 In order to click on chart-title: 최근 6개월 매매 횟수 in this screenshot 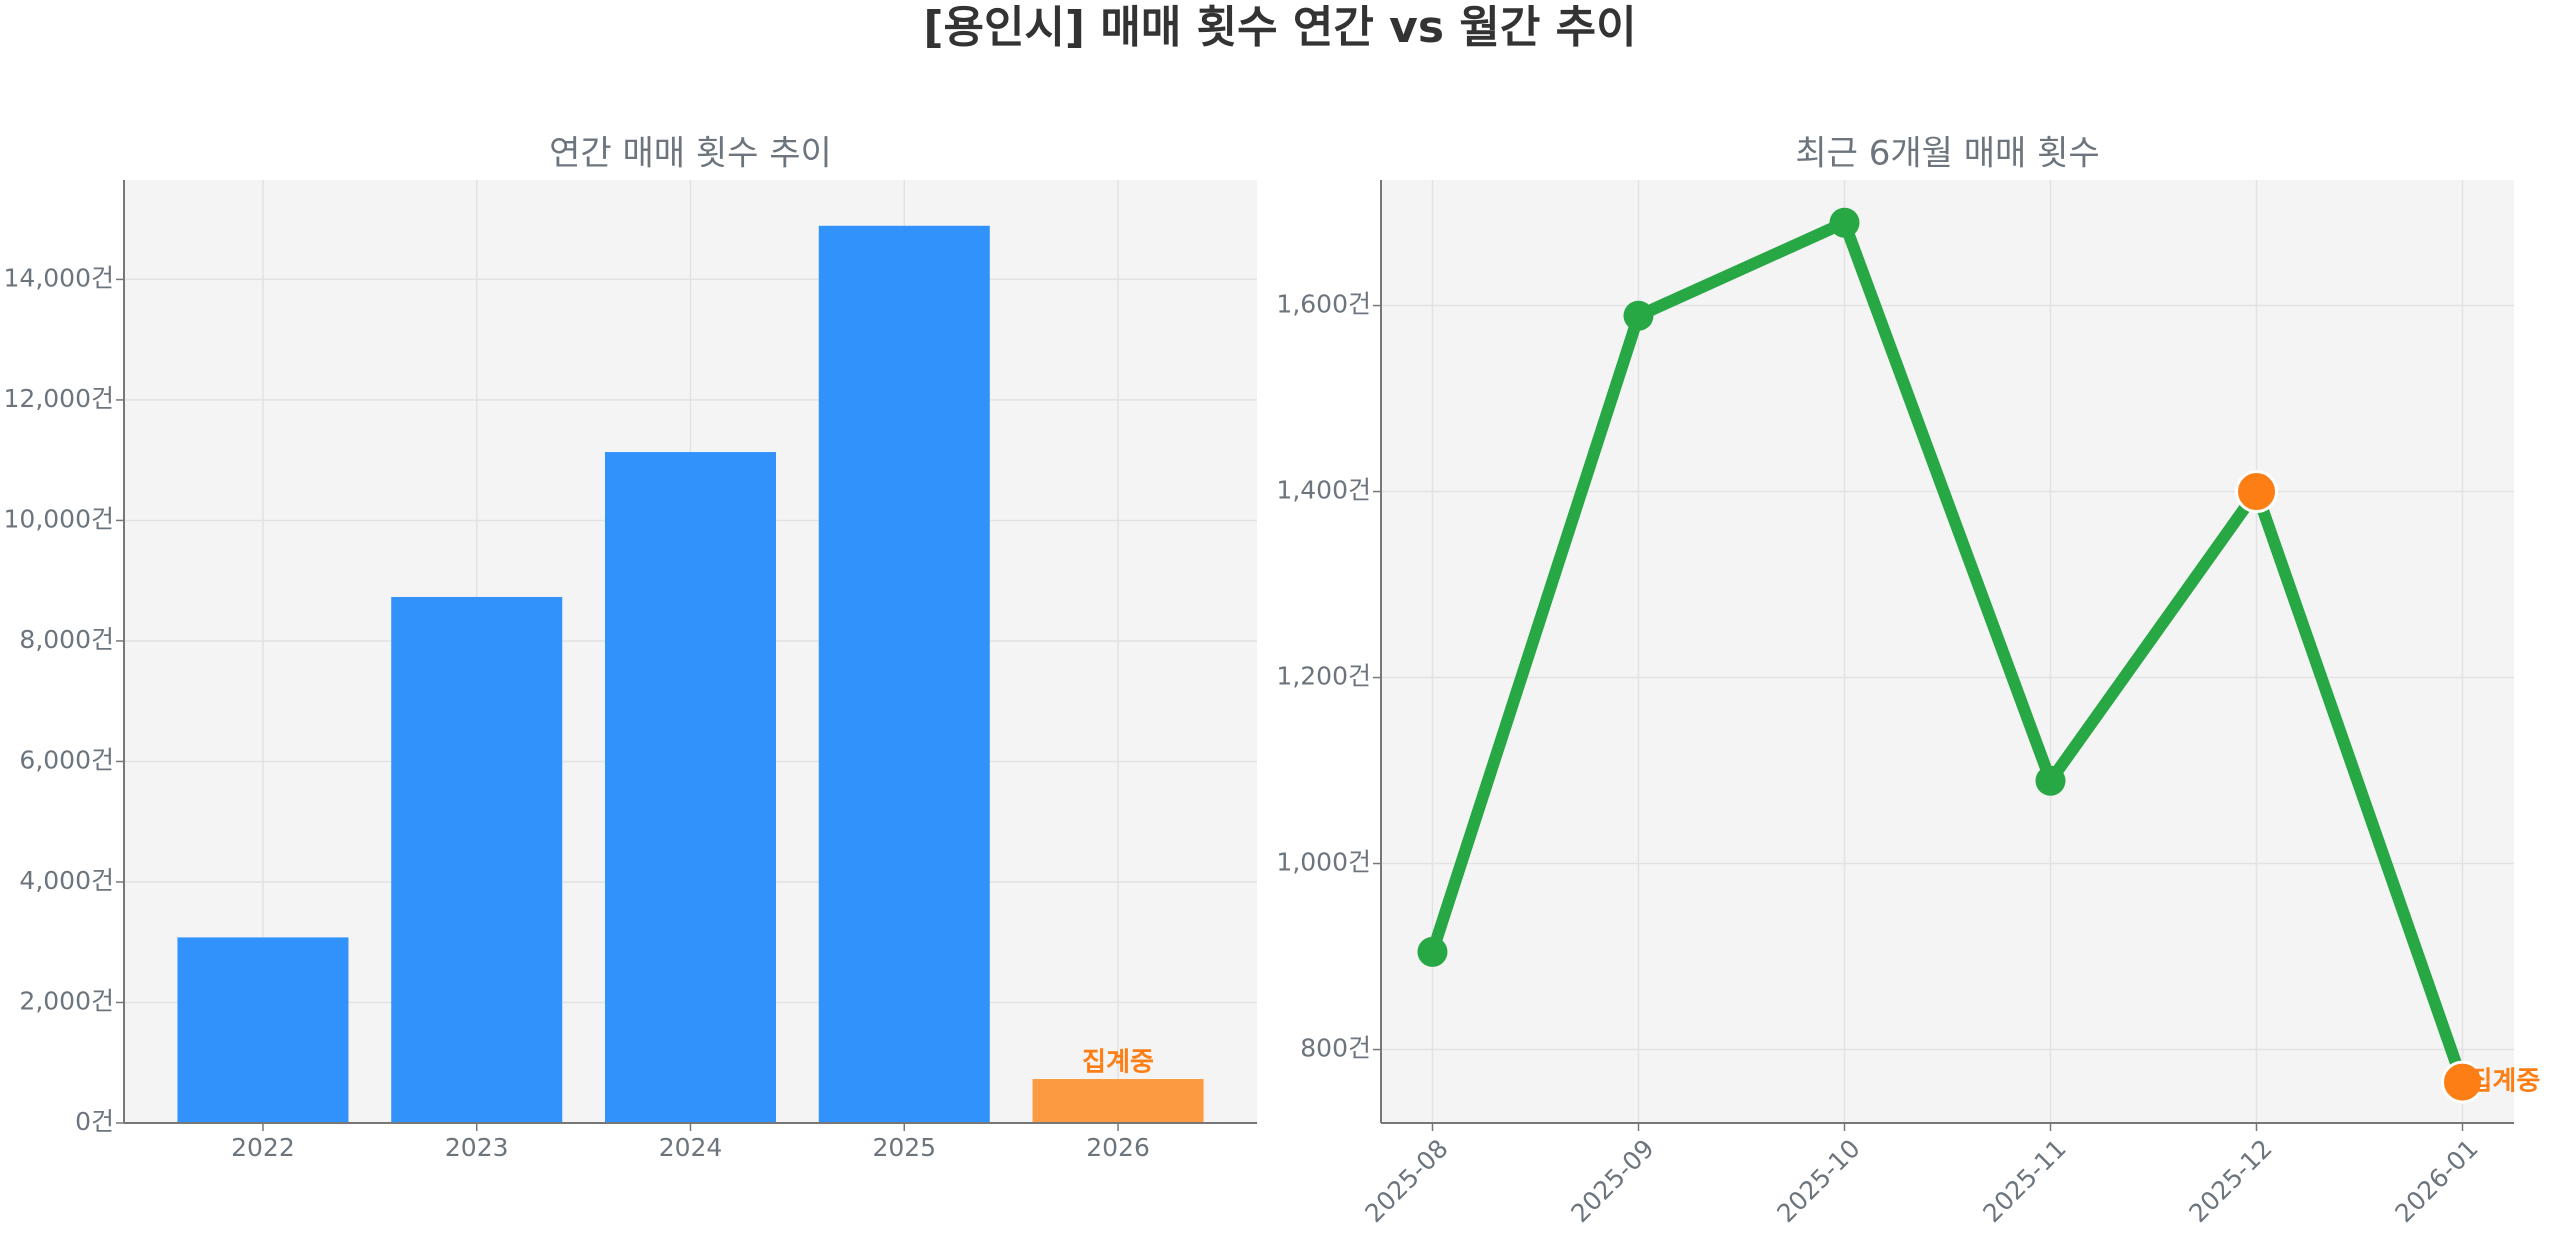, I will do `click(1947, 154)`.